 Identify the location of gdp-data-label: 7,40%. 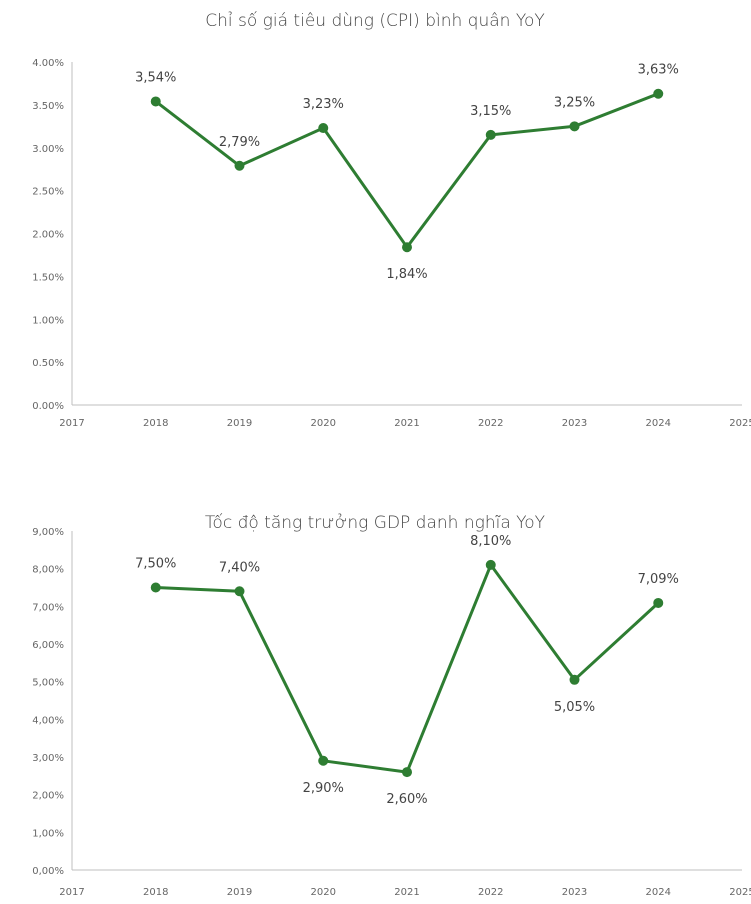
(239, 567).